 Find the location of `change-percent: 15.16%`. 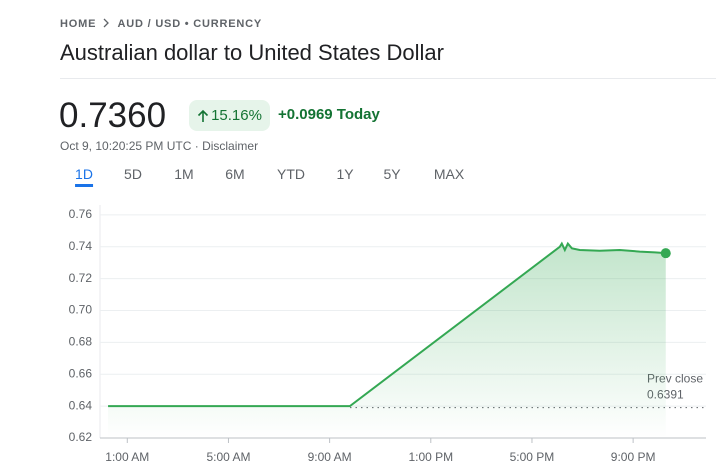

change-percent: 15.16% is located at coordinates (236, 115).